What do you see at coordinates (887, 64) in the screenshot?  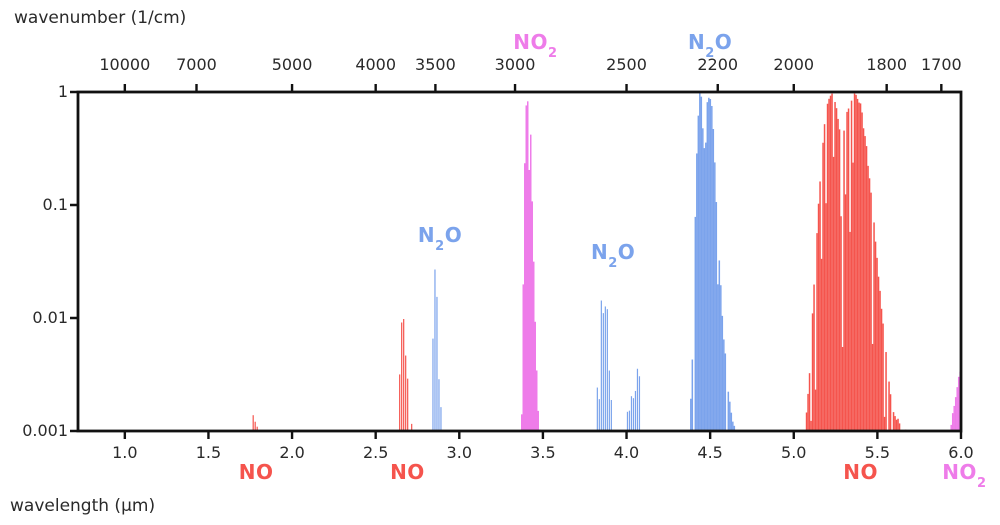 I see `top-tick-label: 1800` at bounding box center [887, 64].